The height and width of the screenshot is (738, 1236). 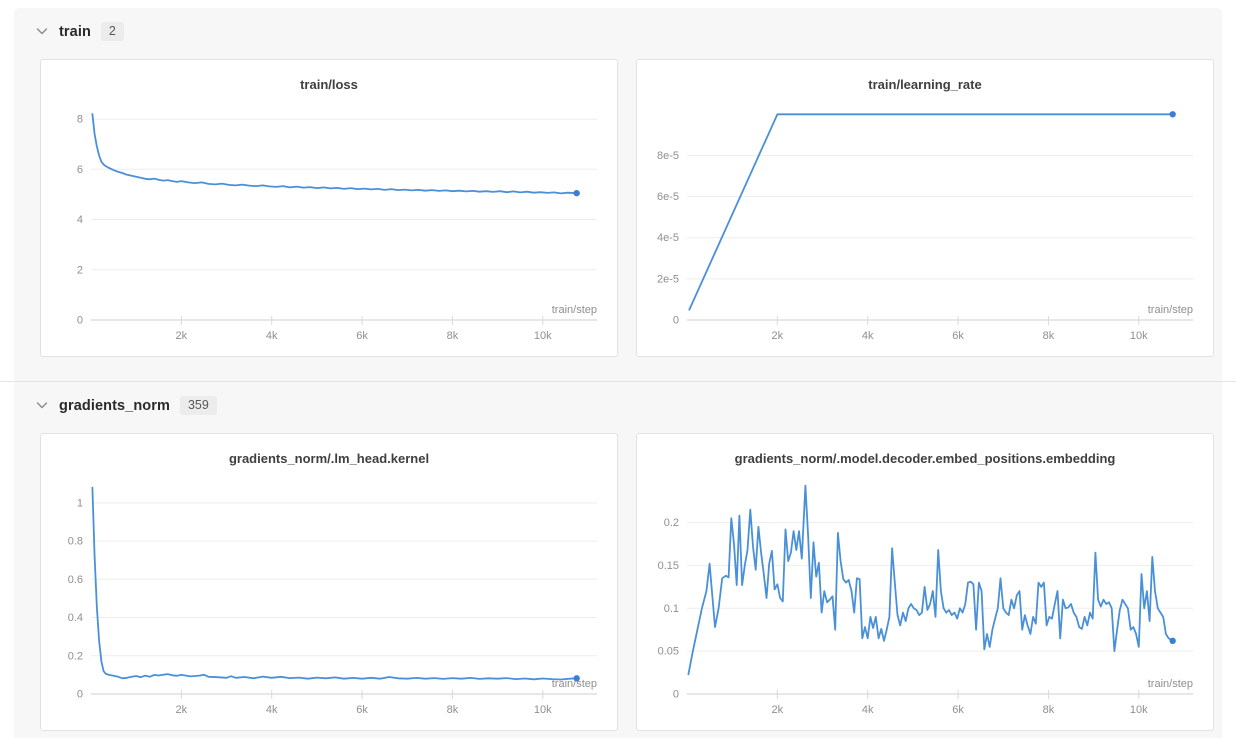 I want to click on svg-text: 0.6, so click(x=75, y=580).